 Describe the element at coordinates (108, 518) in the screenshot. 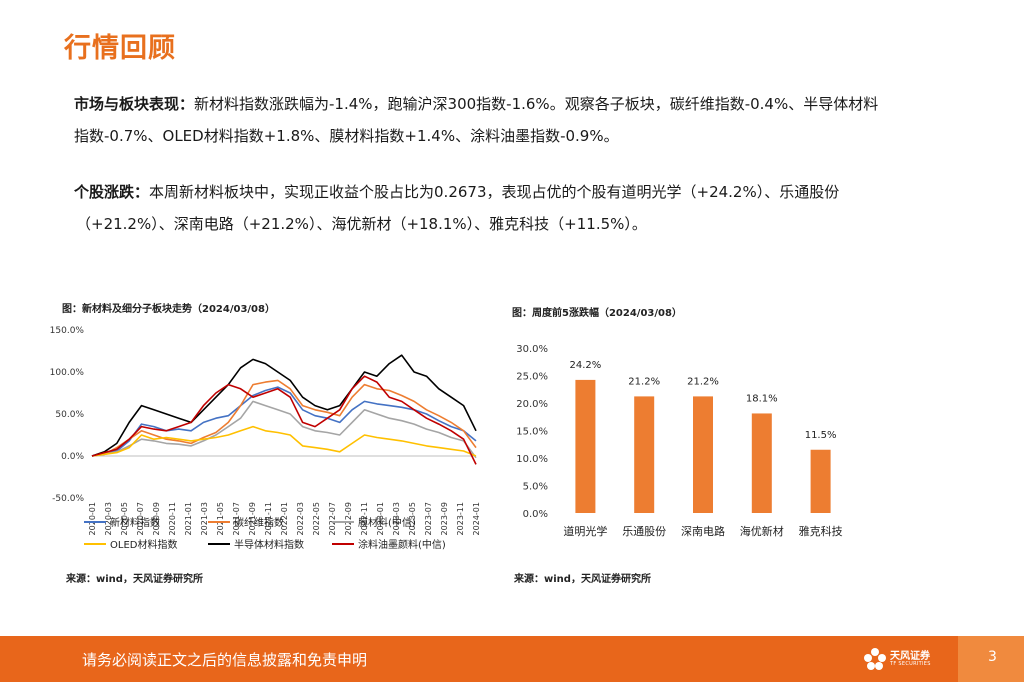

I see `x-tick-label: 2020-03` at that location.